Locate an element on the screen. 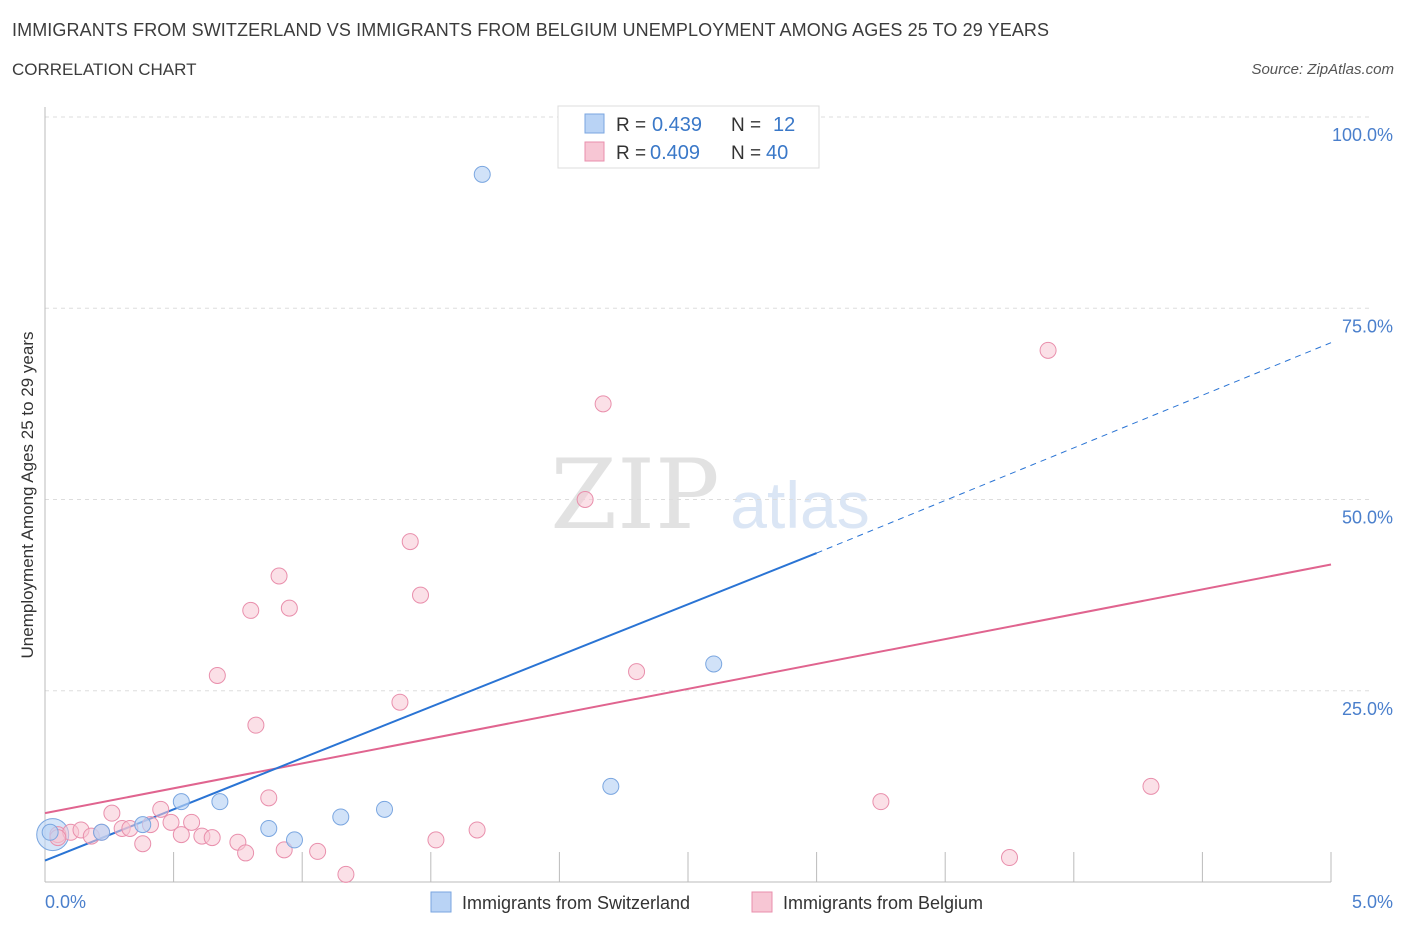 The width and height of the screenshot is (1406, 930). stats-switzerland-n-label: N = is located at coordinates (746, 125).